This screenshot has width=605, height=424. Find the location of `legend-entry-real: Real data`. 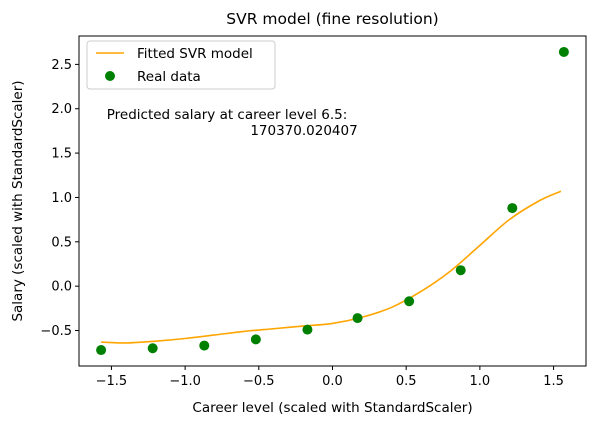

legend-entry-real: Real data is located at coordinates (169, 77).